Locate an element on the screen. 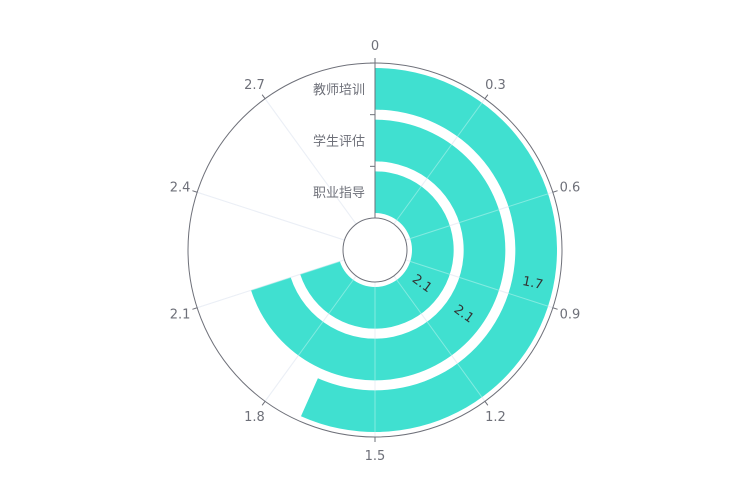 The width and height of the screenshot is (750, 504). angle-tick-label: 2.1 is located at coordinates (180, 314).